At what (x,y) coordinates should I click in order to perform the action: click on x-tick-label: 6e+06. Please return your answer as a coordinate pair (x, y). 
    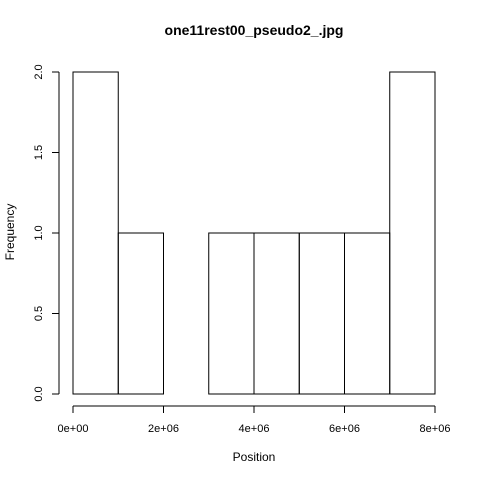
    Looking at the image, I should click on (344, 429).